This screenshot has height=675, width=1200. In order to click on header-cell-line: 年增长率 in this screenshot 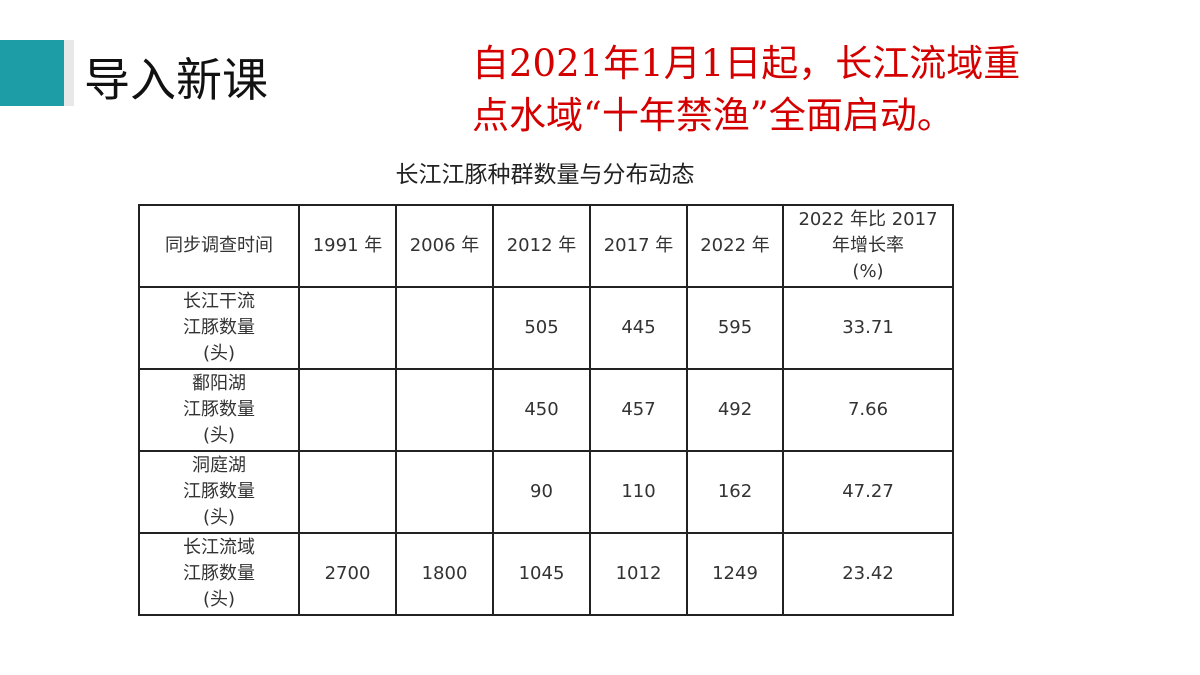, I will do `click(868, 245)`.